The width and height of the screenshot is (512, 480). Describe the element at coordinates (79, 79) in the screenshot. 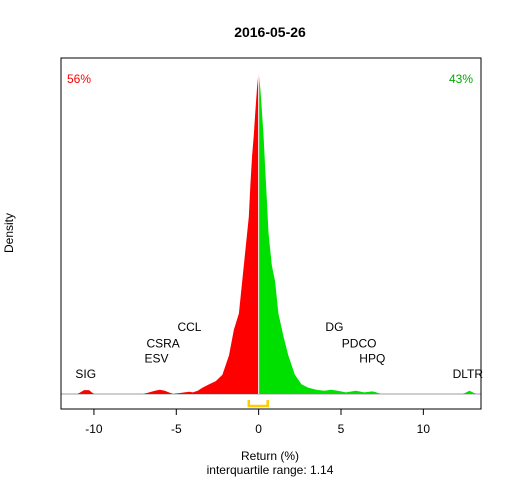

I see `share-negative-label: 56%` at that location.